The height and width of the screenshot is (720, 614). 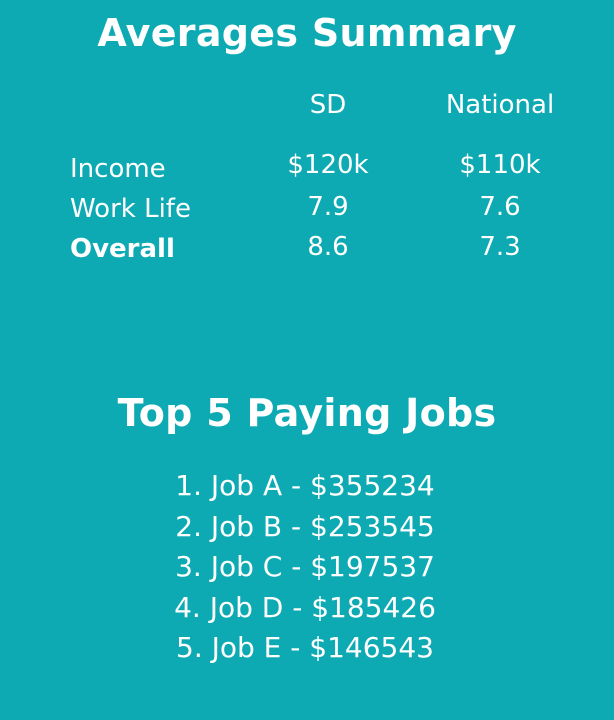 What do you see at coordinates (328, 207) in the screenshot?
I see `work-life-sd-value: 7.9` at bounding box center [328, 207].